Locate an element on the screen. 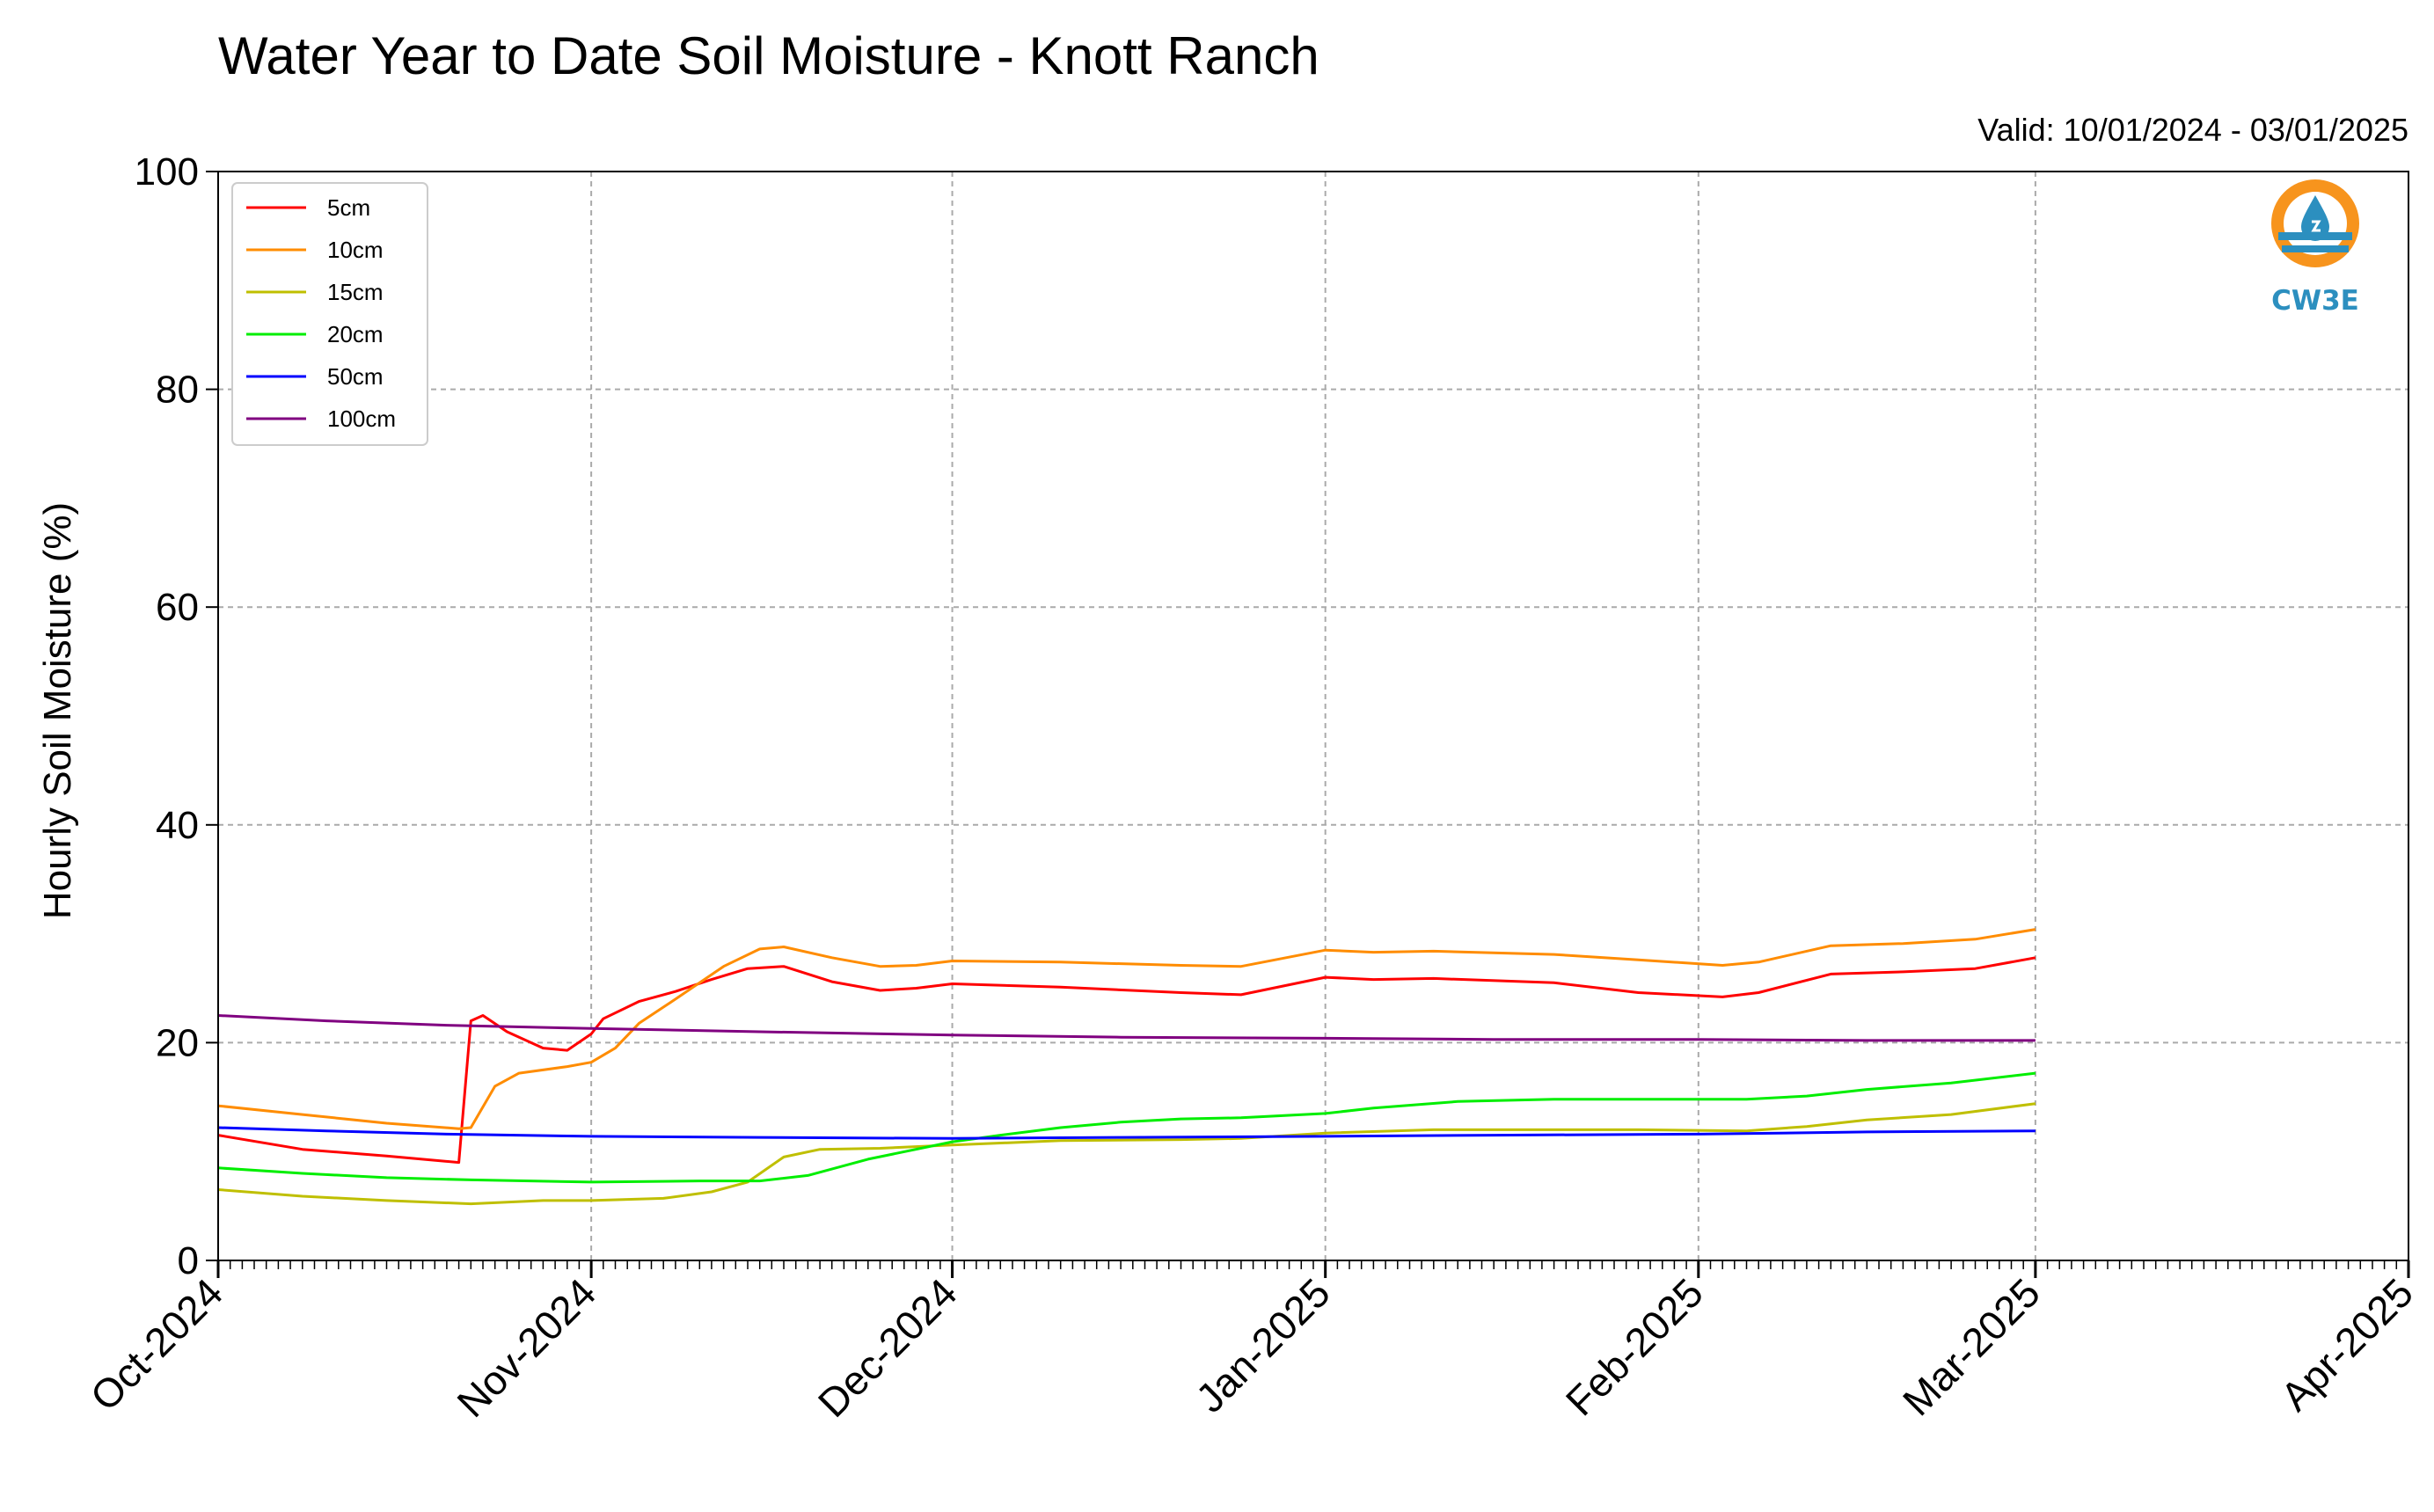 The image size is (2434, 1512). legend-label-100cm: 100cm is located at coordinates (361, 418).